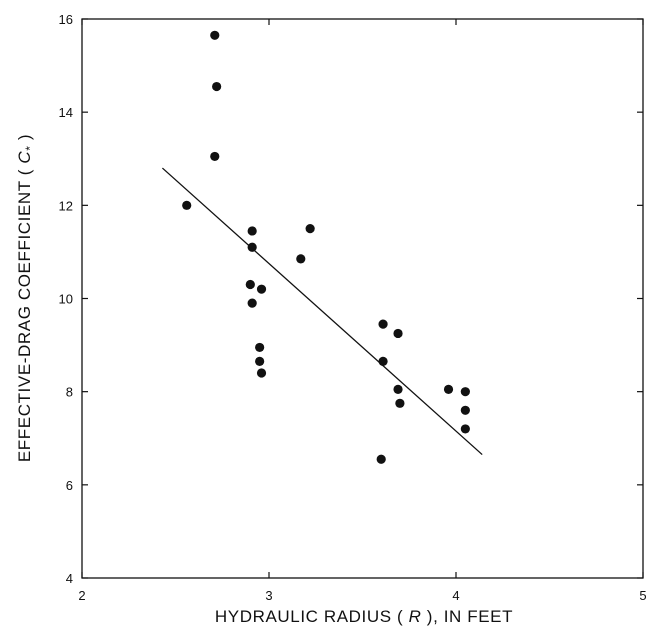 The image size is (646, 631). I want to click on y-tick-label: 12, so click(66, 205).